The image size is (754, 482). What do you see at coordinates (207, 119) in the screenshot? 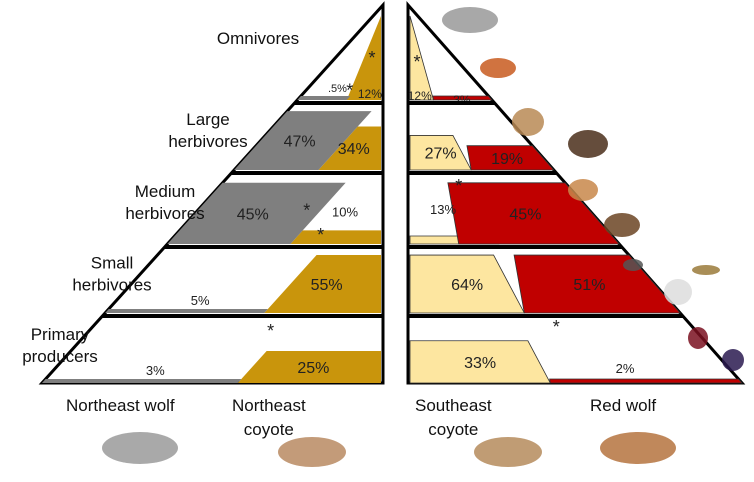
I see `tier-label: Large` at bounding box center [207, 119].